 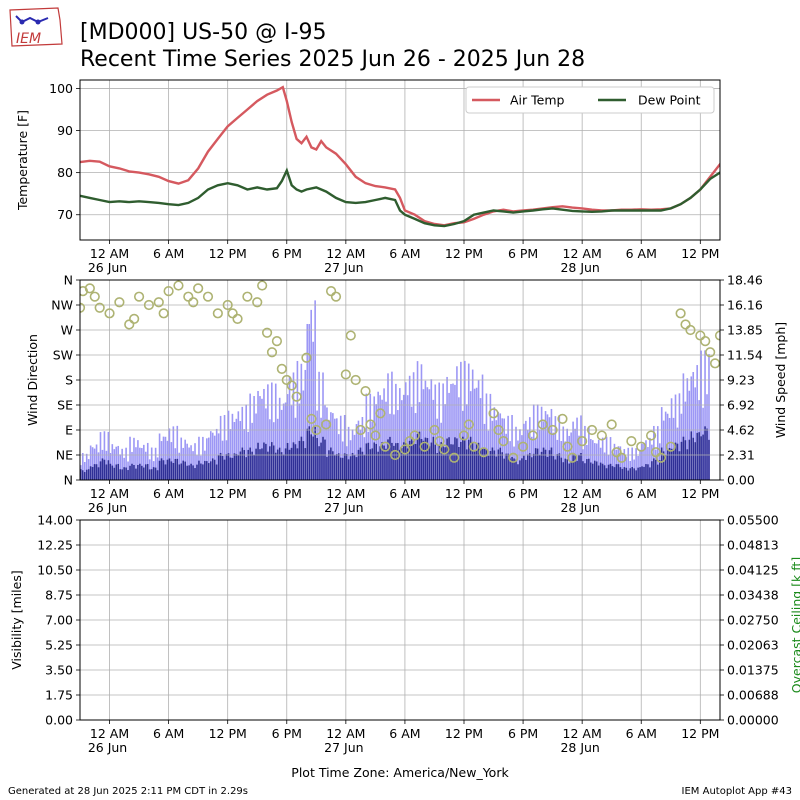 What do you see at coordinates (700, 253) in the screenshot?
I see `x-tick-label: 12 PM` at bounding box center [700, 253].